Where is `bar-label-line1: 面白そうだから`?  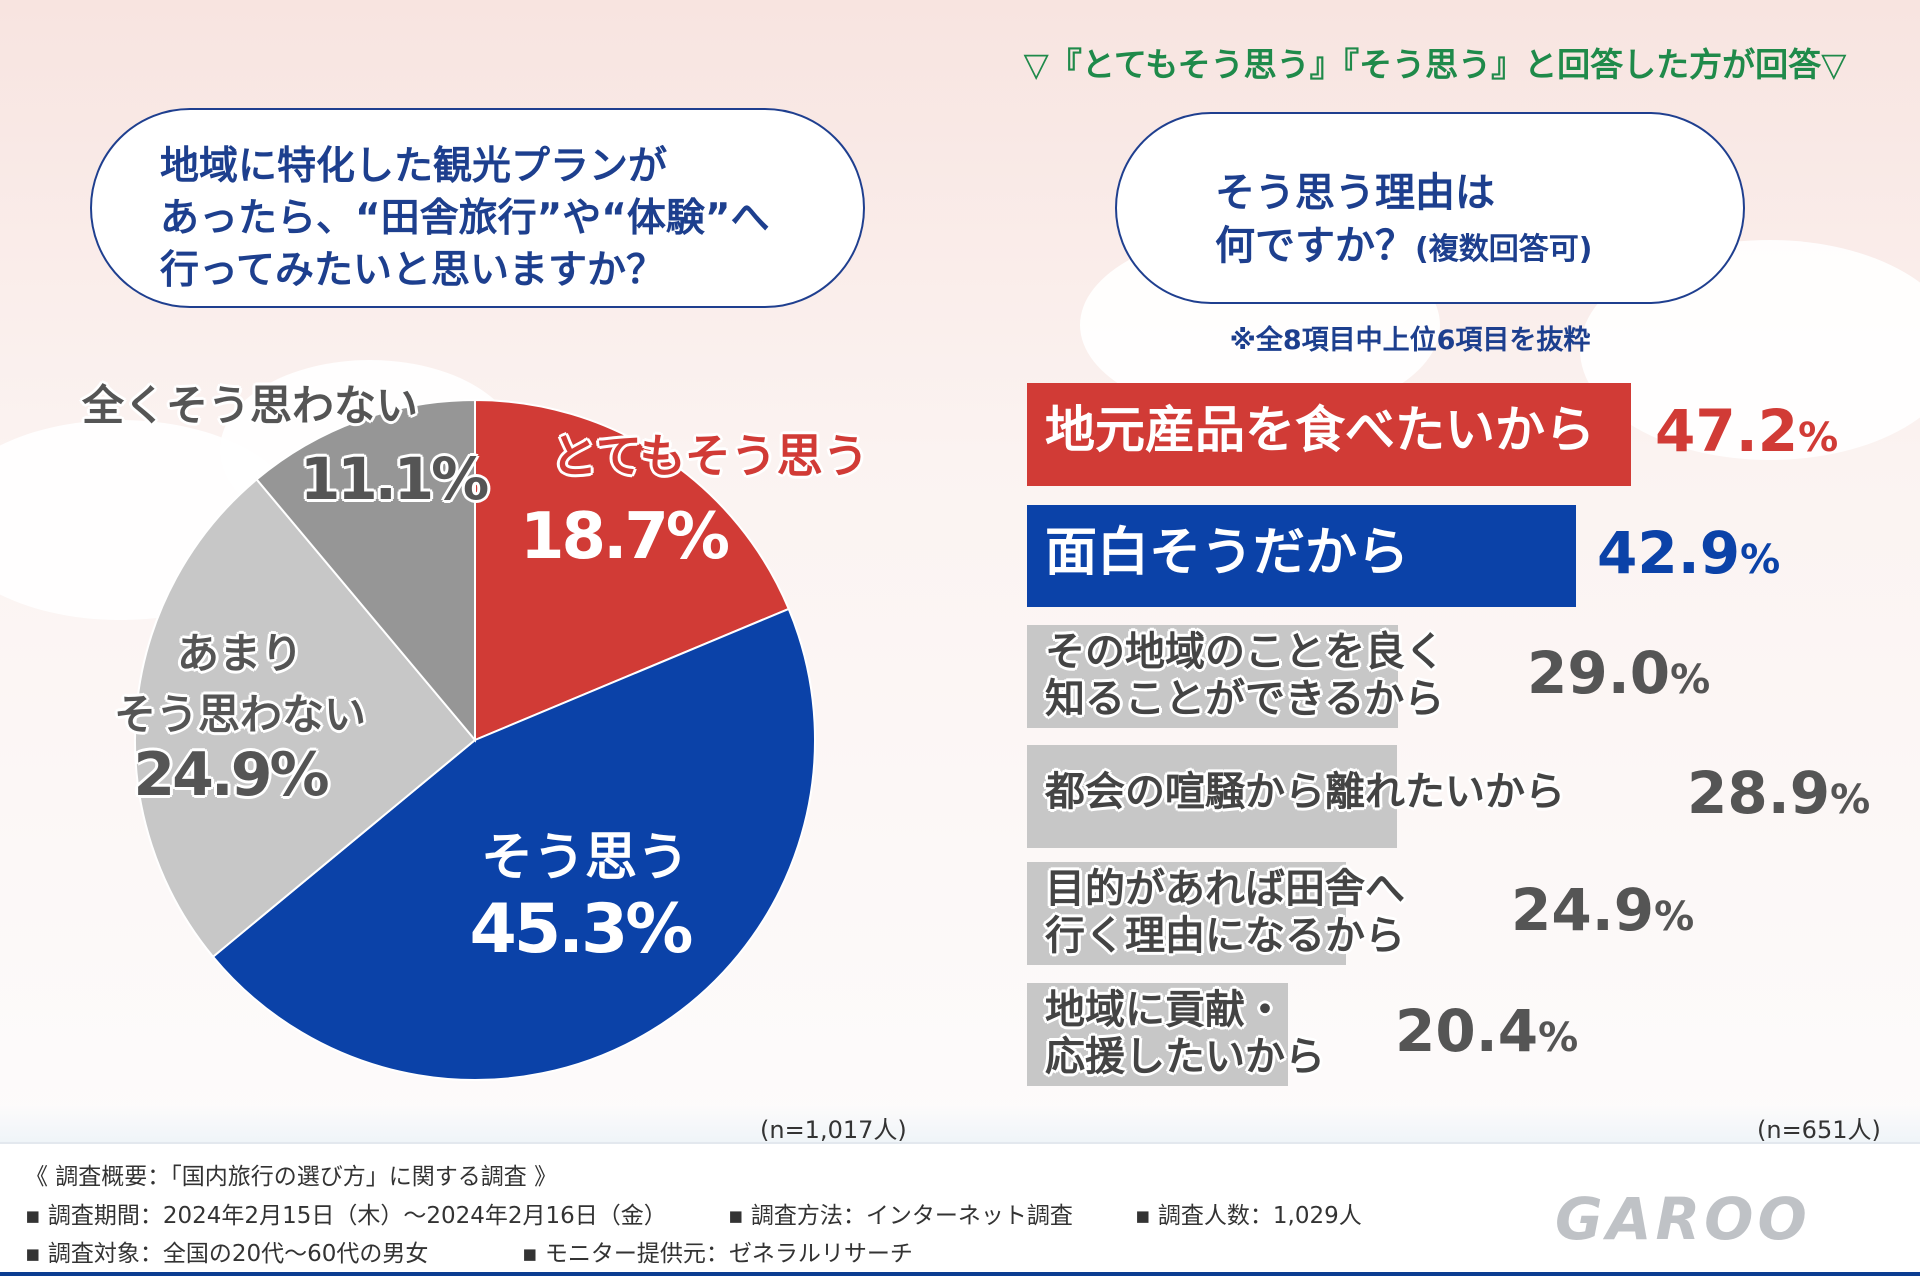
bar-label-line1: 面白そうだから is located at coordinates (1227, 553).